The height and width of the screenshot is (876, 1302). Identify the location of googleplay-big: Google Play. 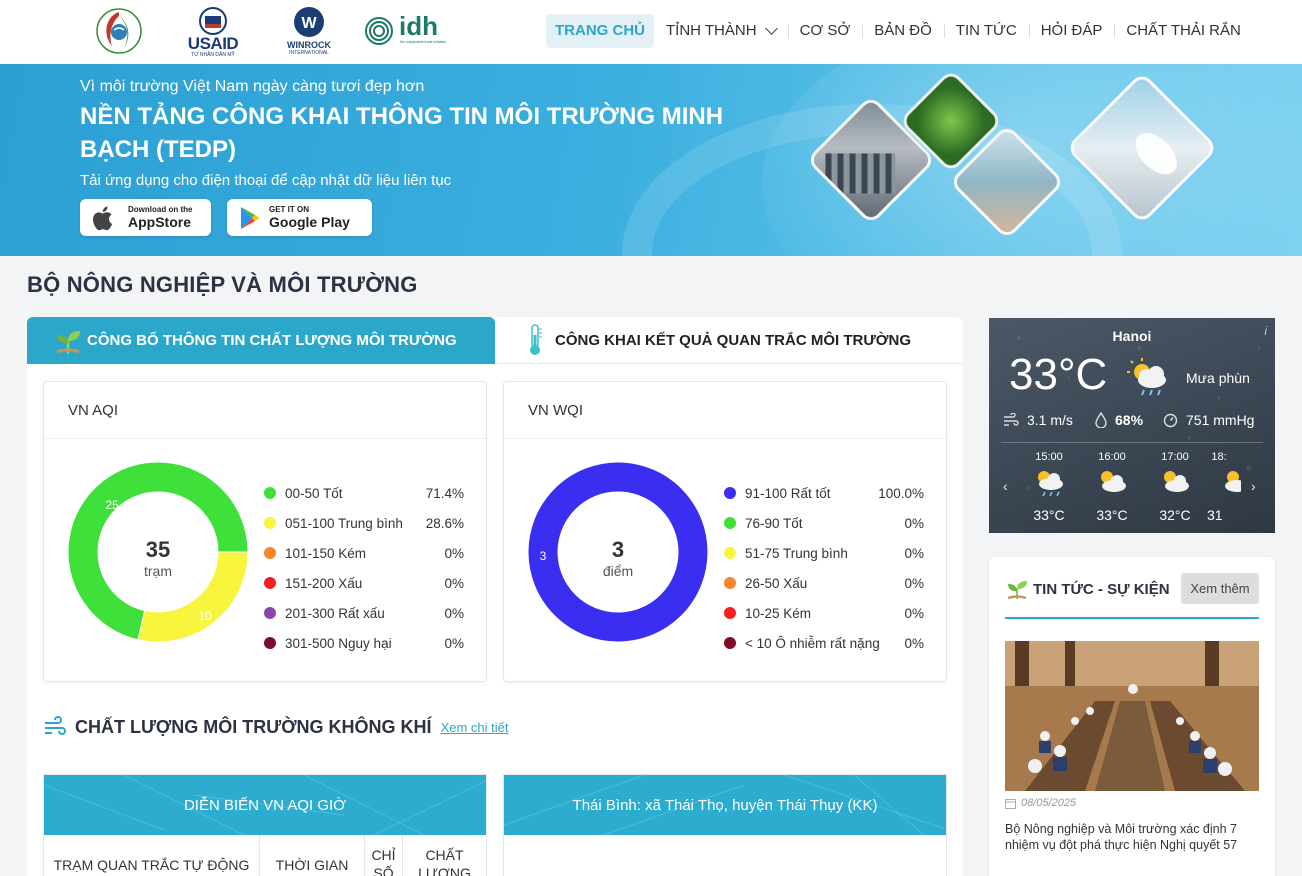
(309, 222).